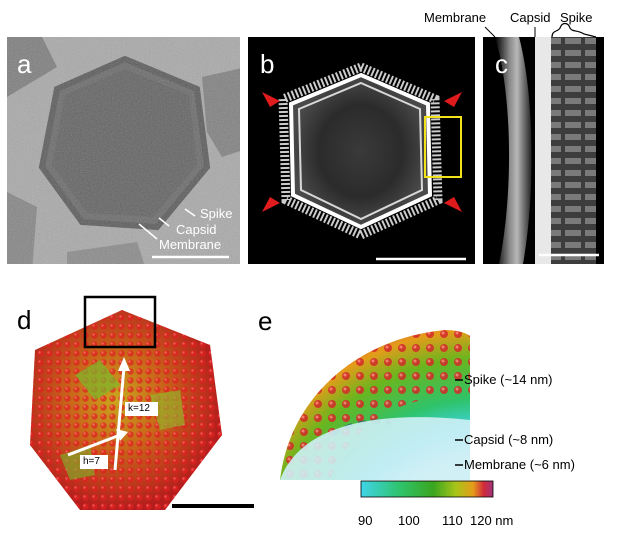 The width and height of the screenshot is (640, 550). Describe the element at coordinates (492, 520) in the screenshot. I see `colorbar-tick-120: 120 nm` at that location.